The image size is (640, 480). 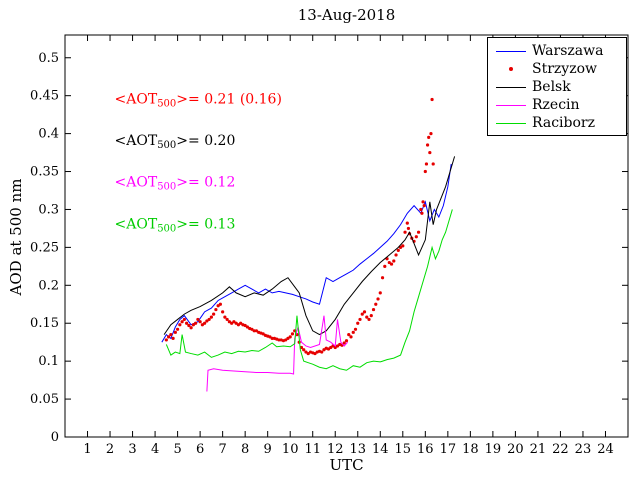 What do you see at coordinates (357, 449) in the screenshot?
I see `x-tick-label: 13` at bounding box center [357, 449].